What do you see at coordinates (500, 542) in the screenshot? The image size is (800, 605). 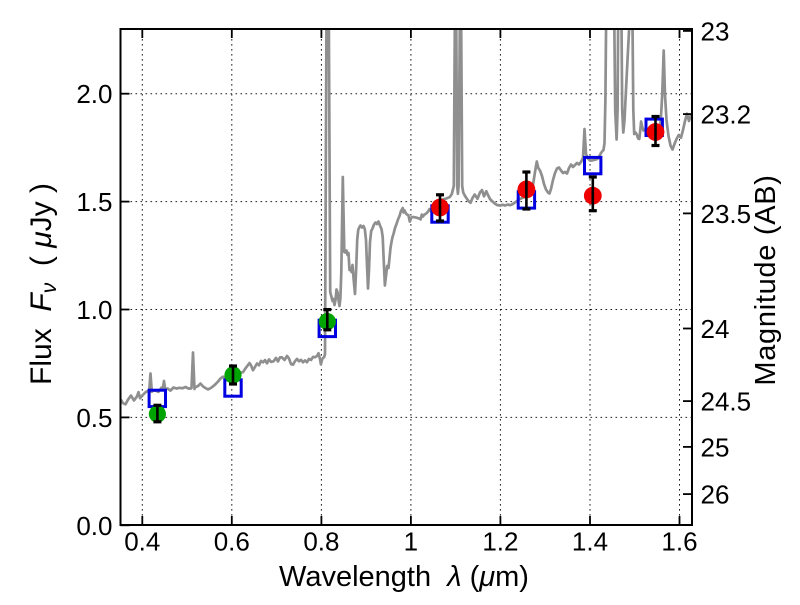 I see `svg-text: 1.2` at bounding box center [500, 542].